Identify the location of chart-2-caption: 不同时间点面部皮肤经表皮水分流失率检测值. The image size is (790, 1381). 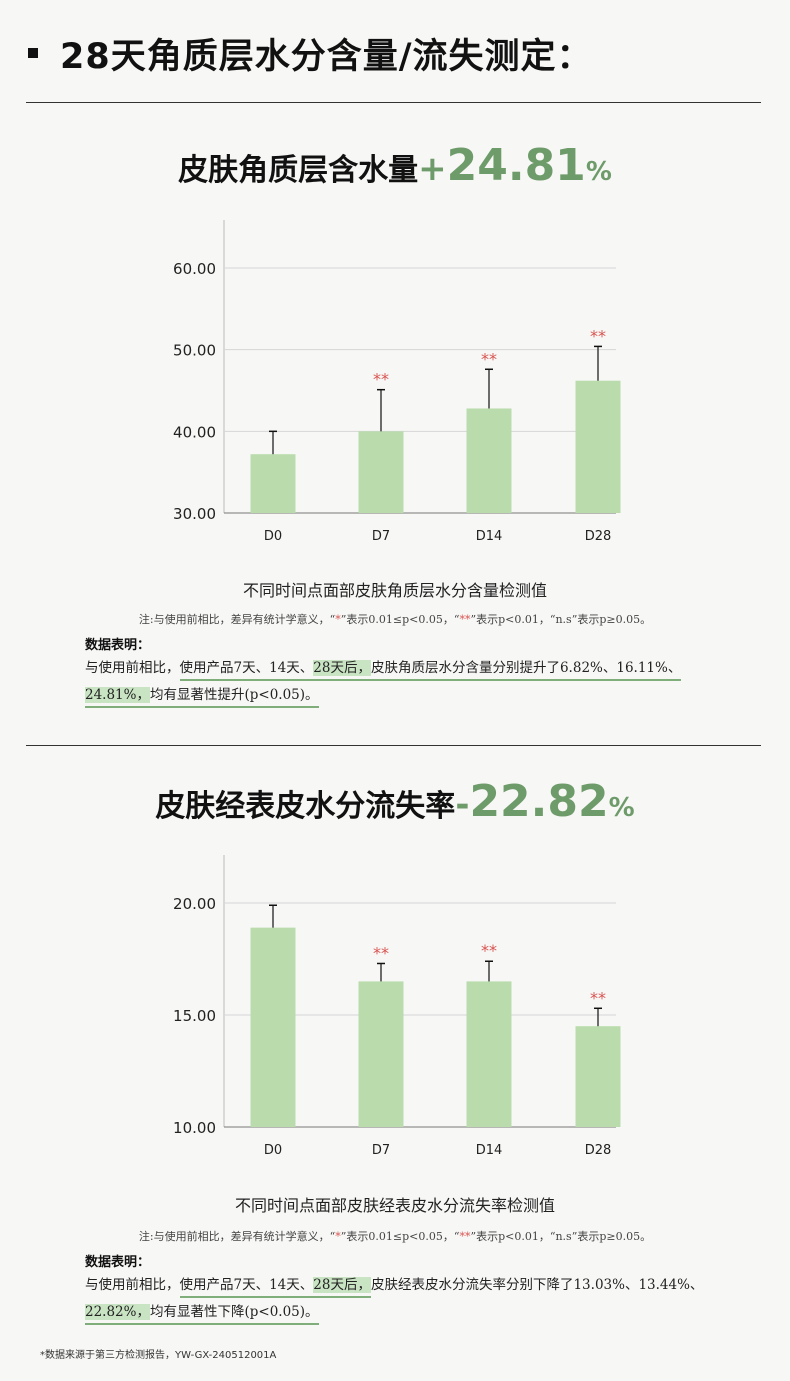
(394, 1205).